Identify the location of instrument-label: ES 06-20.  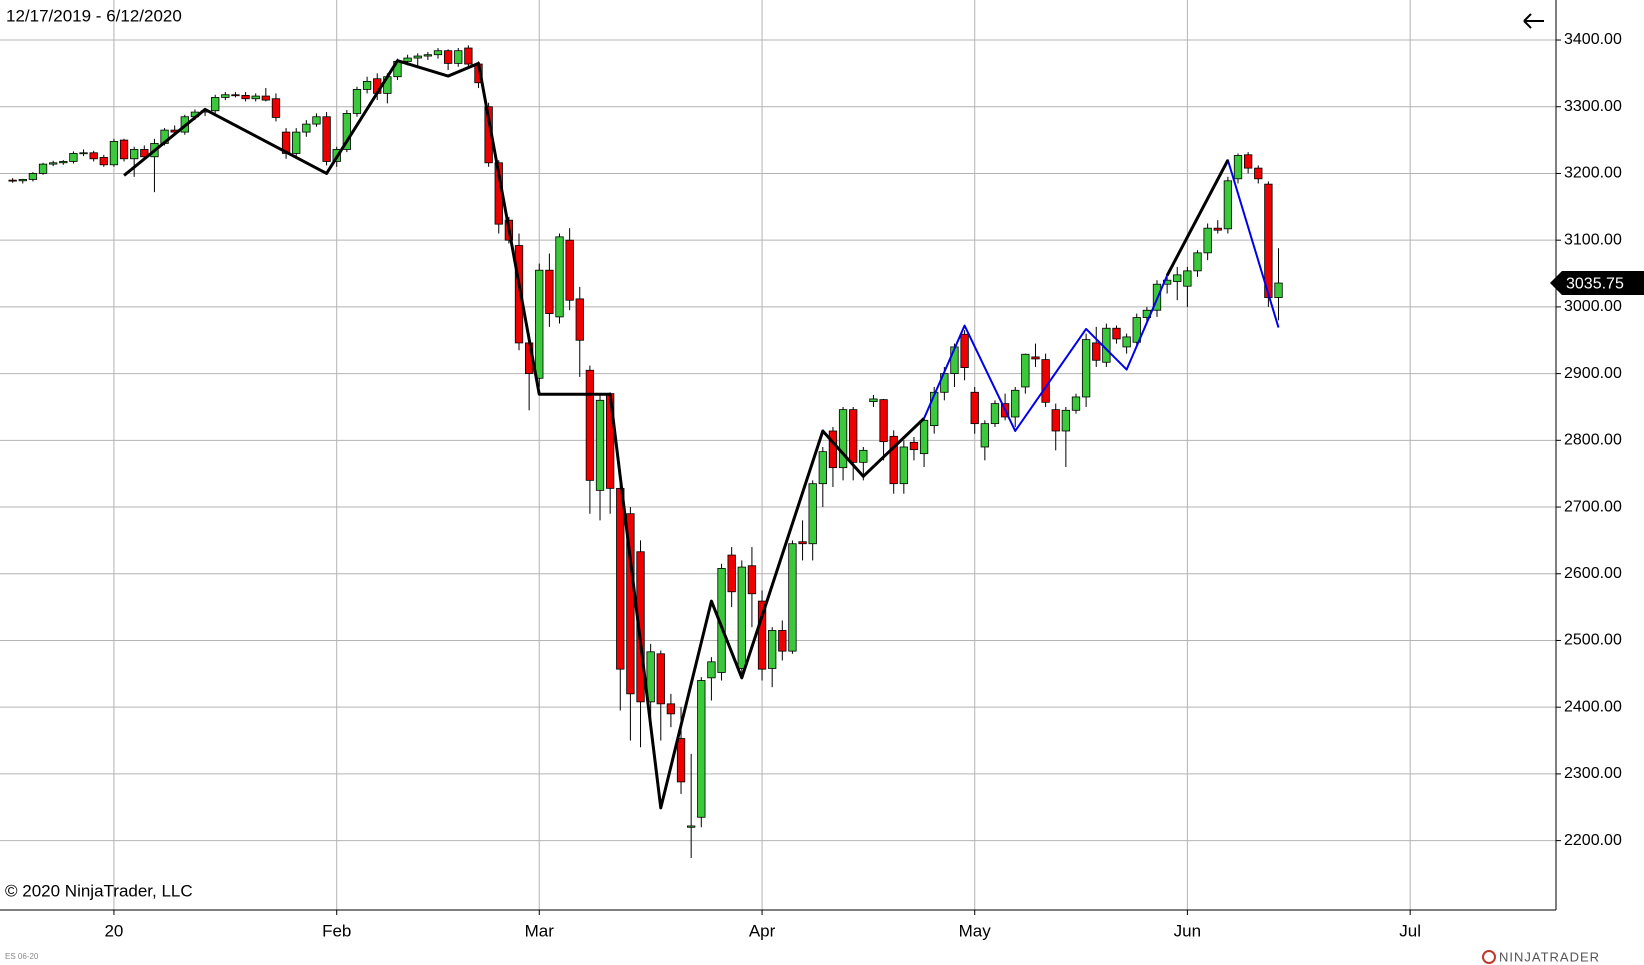
(22, 956).